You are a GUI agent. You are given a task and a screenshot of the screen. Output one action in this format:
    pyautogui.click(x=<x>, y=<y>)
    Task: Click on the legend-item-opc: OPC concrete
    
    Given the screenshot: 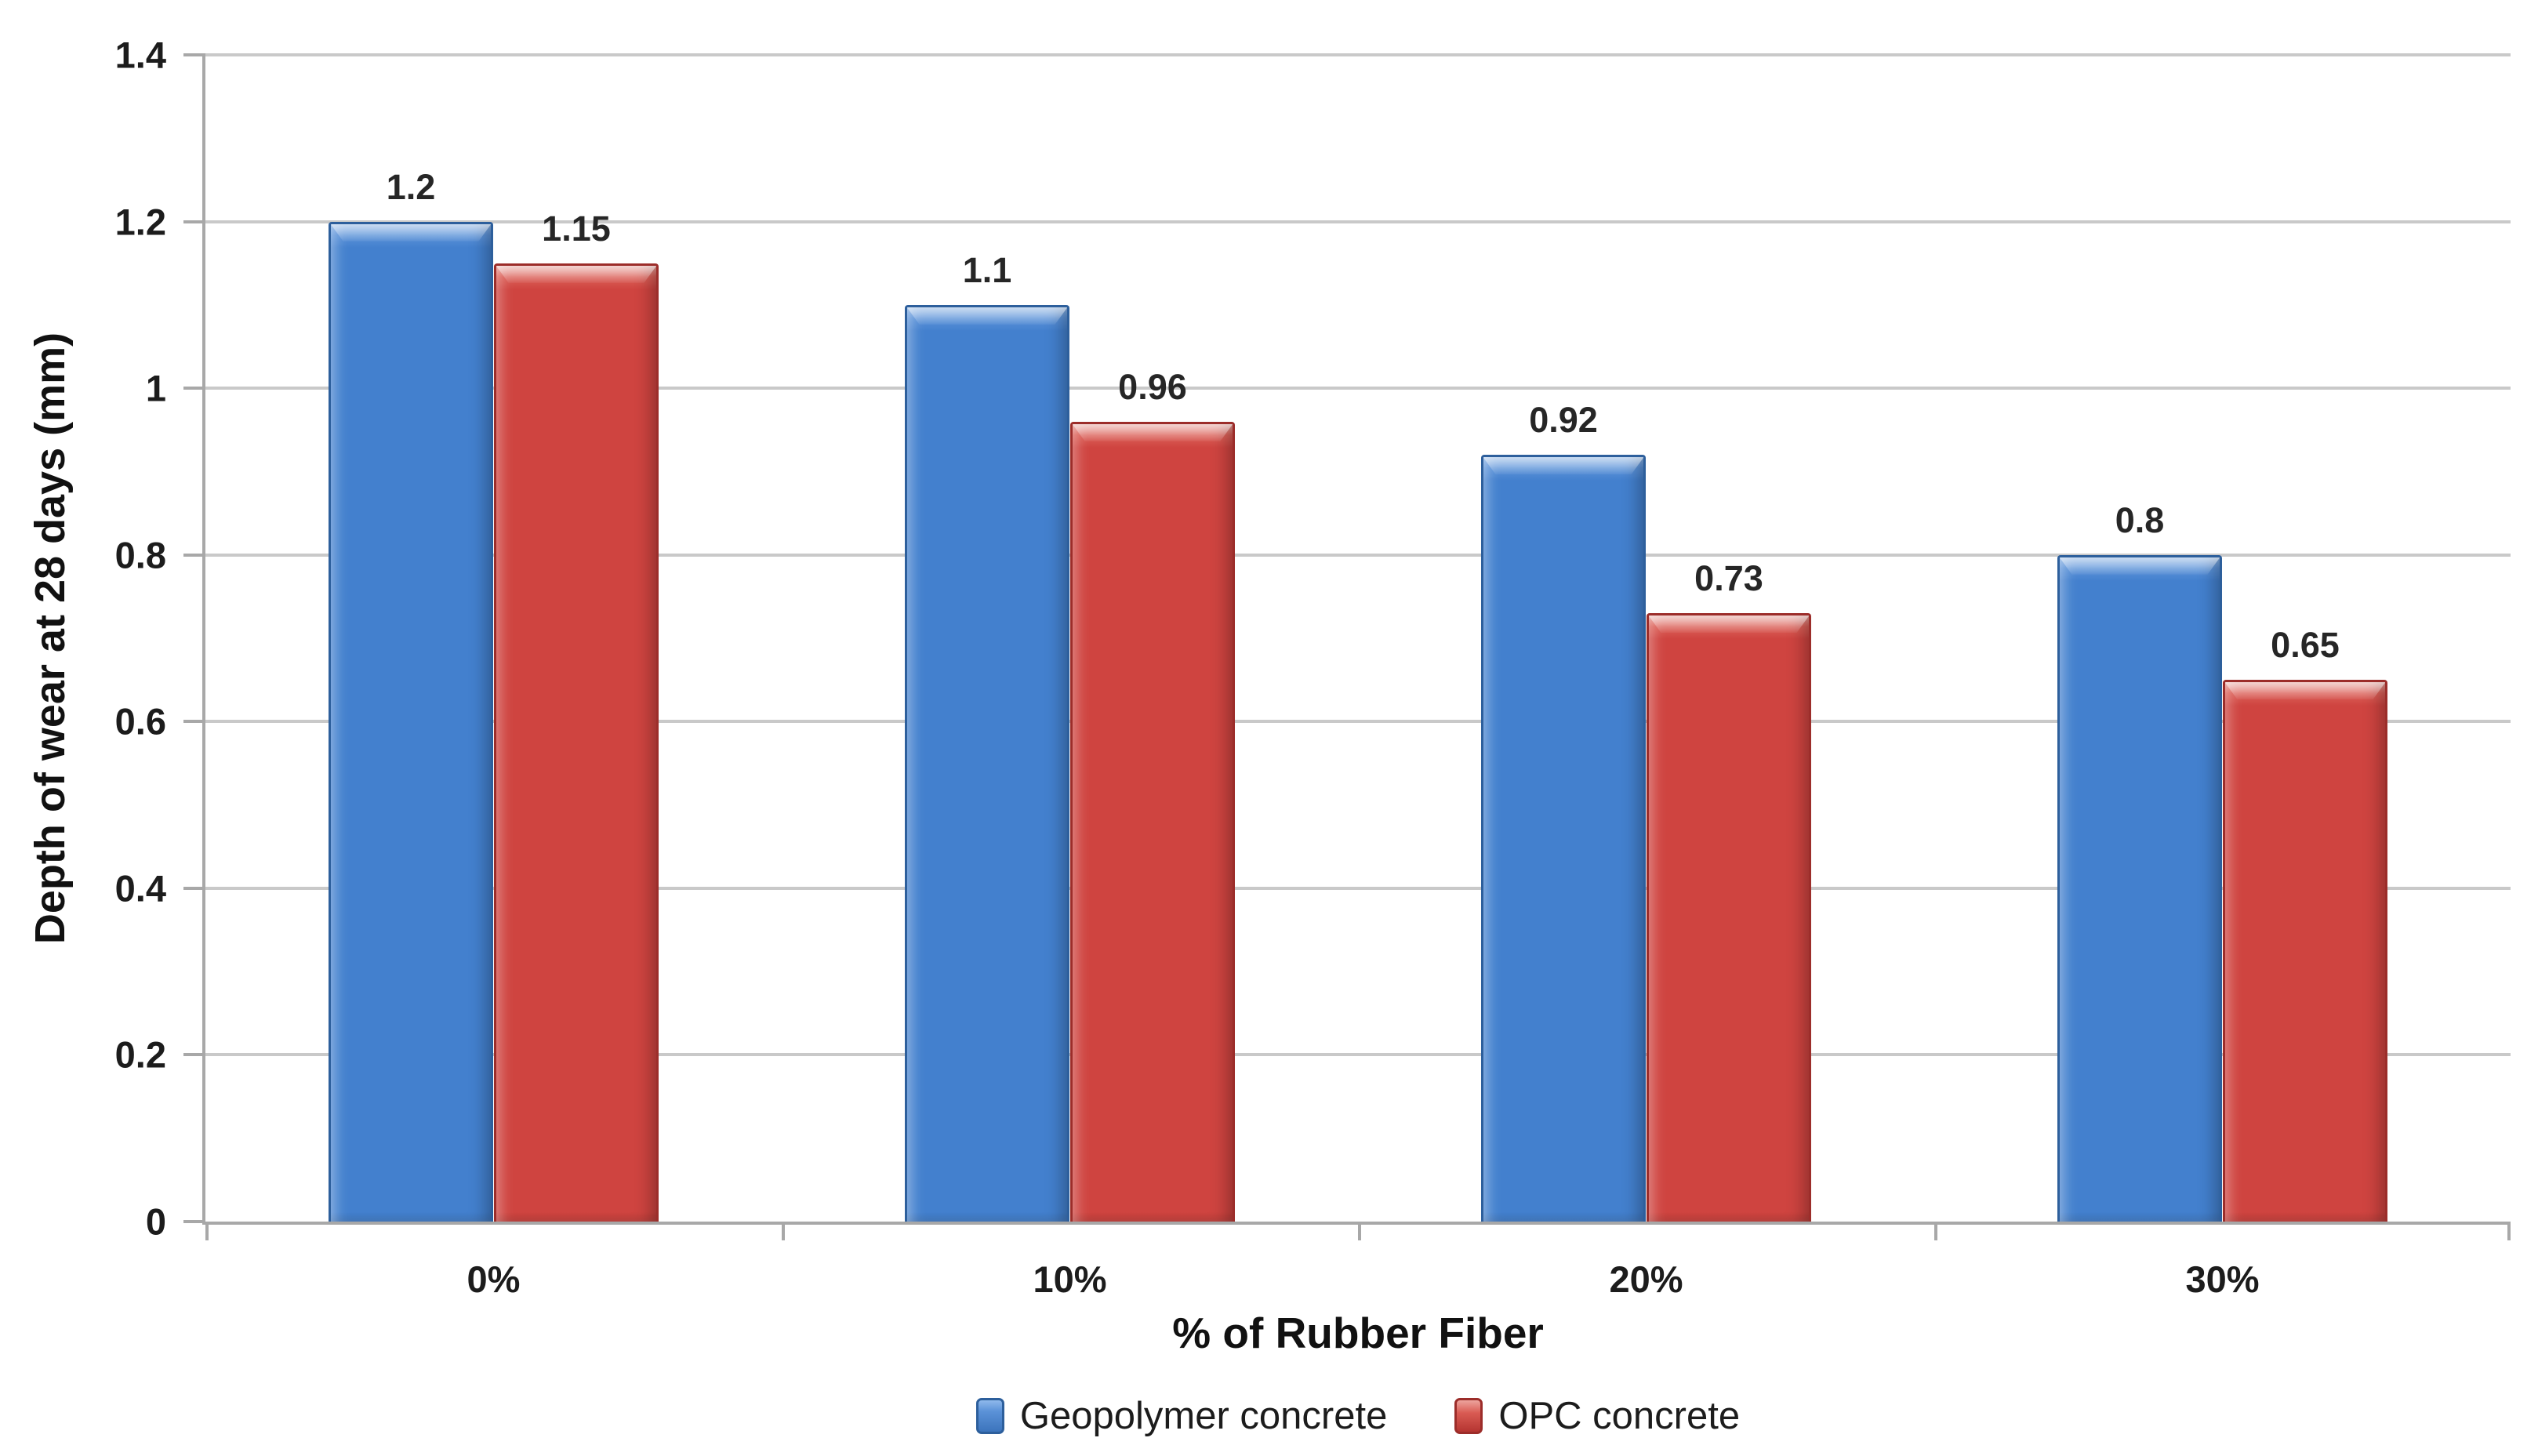 What is the action you would take?
    pyautogui.click(x=1597, y=1416)
    